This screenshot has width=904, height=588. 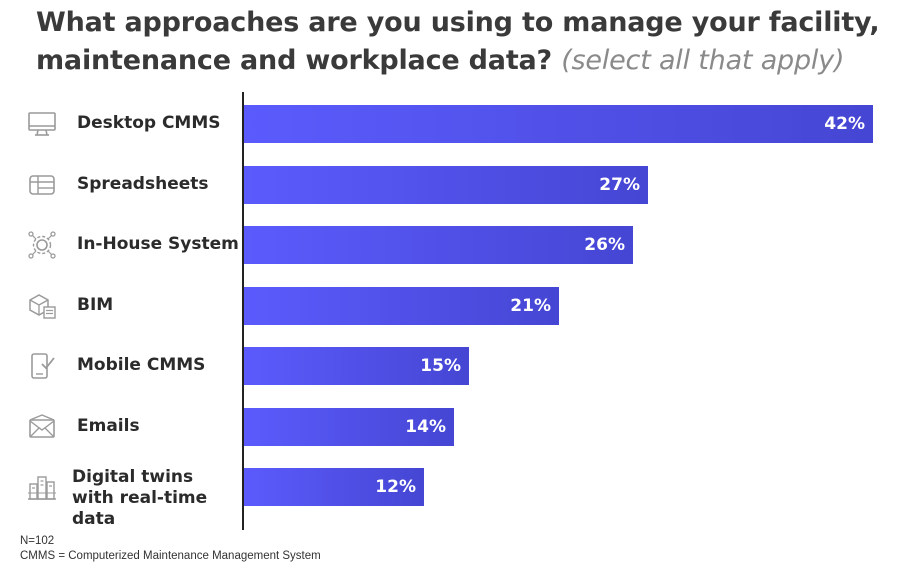 I want to click on envelope-icon, so click(x=42, y=427).